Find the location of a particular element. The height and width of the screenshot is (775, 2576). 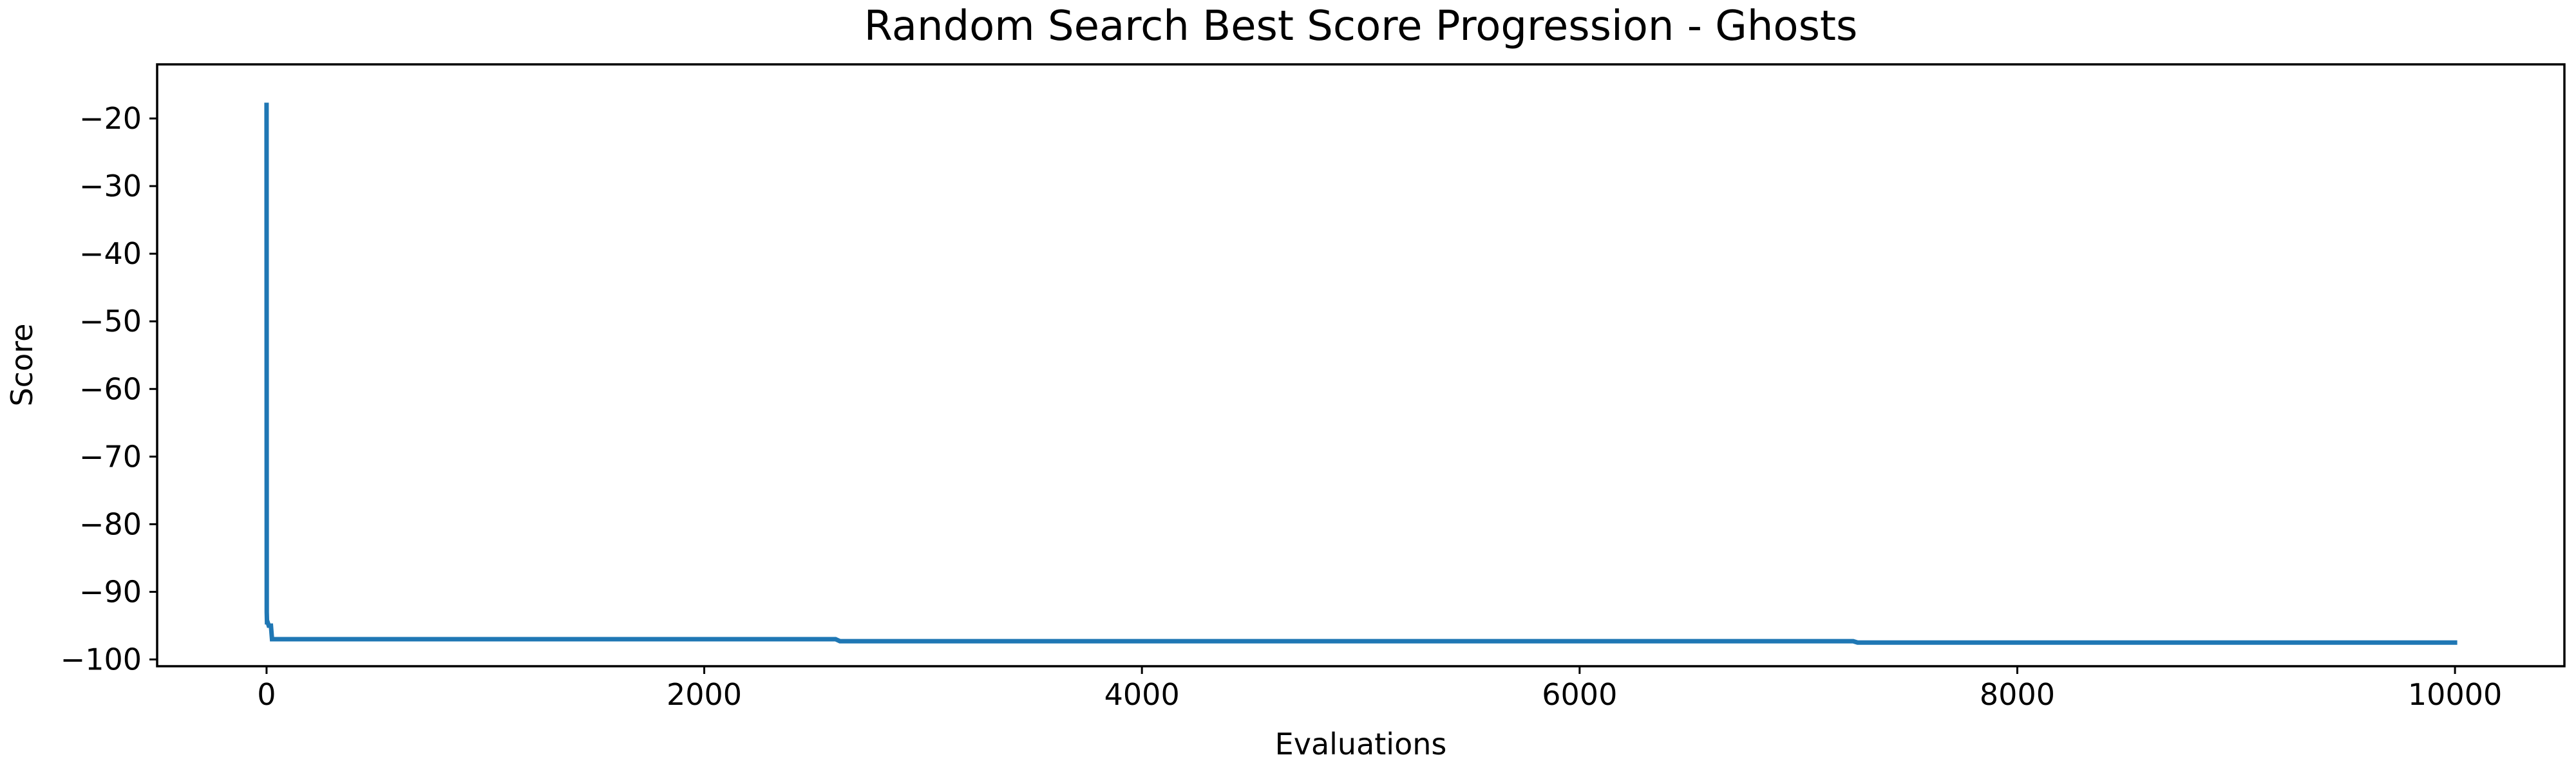

x-axis-label: Evaluations is located at coordinates (1361, 744).